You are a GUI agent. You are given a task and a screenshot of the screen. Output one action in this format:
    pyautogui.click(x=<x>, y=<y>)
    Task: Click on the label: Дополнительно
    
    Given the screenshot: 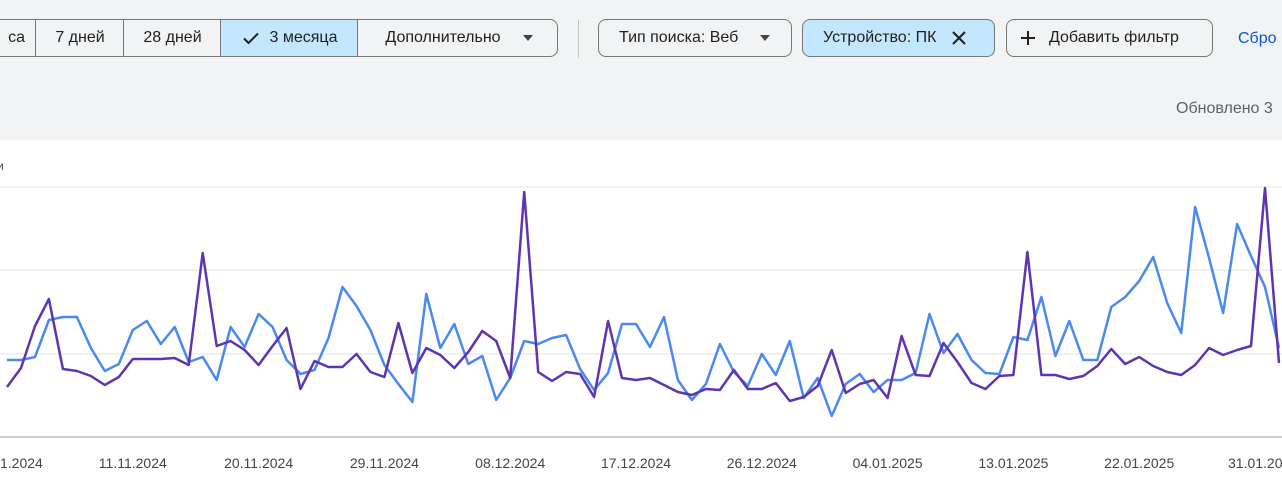 What is the action you would take?
    pyautogui.click(x=443, y=37)
    